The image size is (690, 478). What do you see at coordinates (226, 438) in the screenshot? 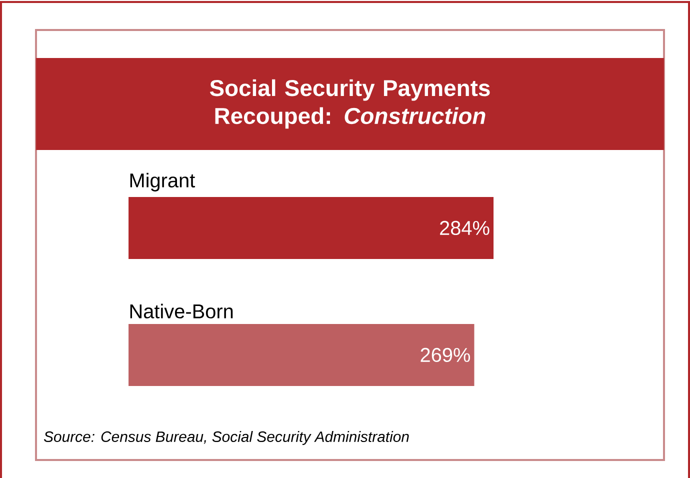
I see `source-note: Source: Census Bureau, Social Security Administration` at bounding box center [226, 438].